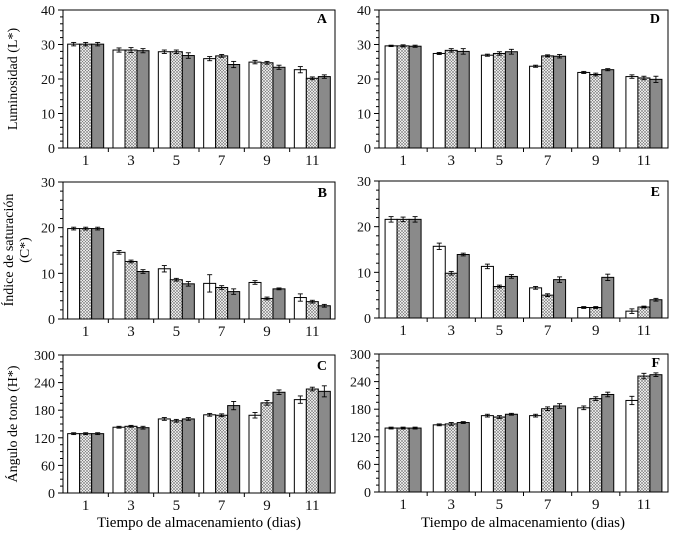 The width and height of the screenshot is (673, 539). What do you see at coordinates (188, 258) in the screenshot?
I see `panel-b: 0 10 20 30 1 3 5 7 9 11` at bounding box center [188, 258].